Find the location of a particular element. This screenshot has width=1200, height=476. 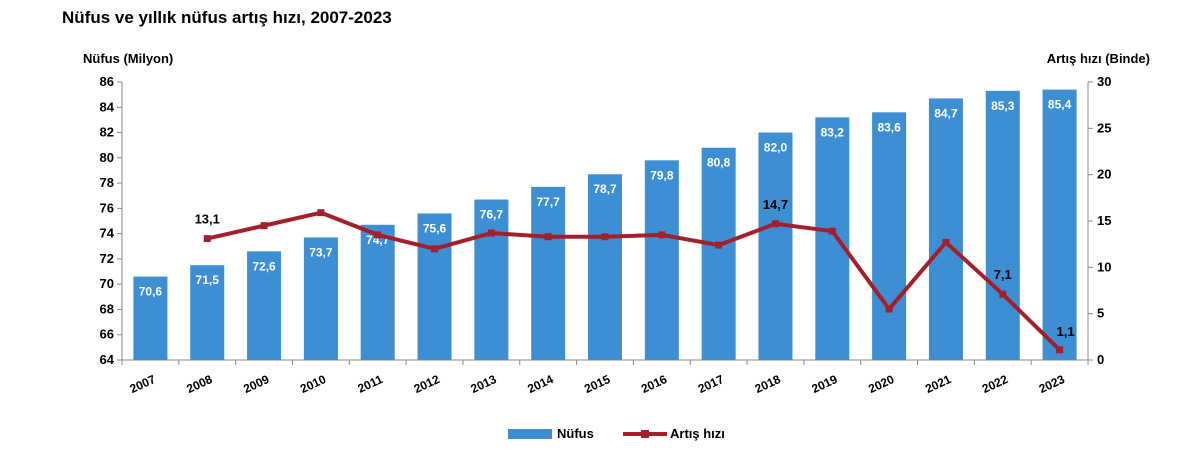

bar-label: 75,6 is located at coordinates (435, 228).